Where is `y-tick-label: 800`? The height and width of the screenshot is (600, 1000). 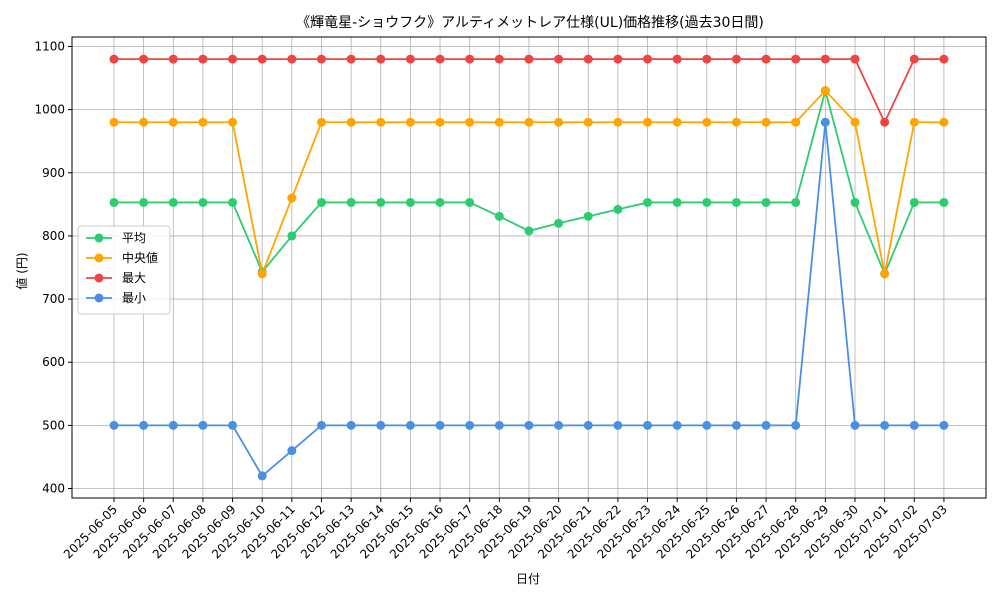 y-tick-label: 800 is located at coordinates (53, 236).